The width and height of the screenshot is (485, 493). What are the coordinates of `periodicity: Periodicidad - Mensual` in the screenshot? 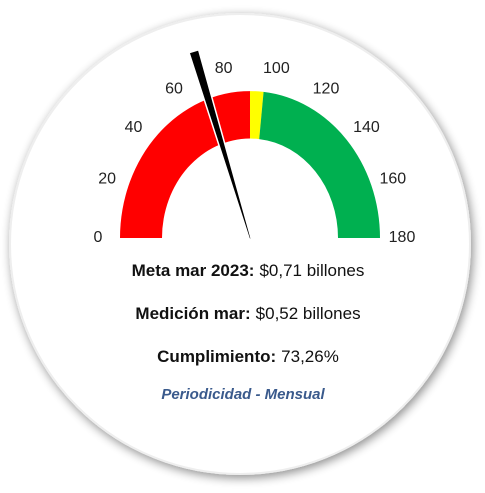 It's located at (243, 394).